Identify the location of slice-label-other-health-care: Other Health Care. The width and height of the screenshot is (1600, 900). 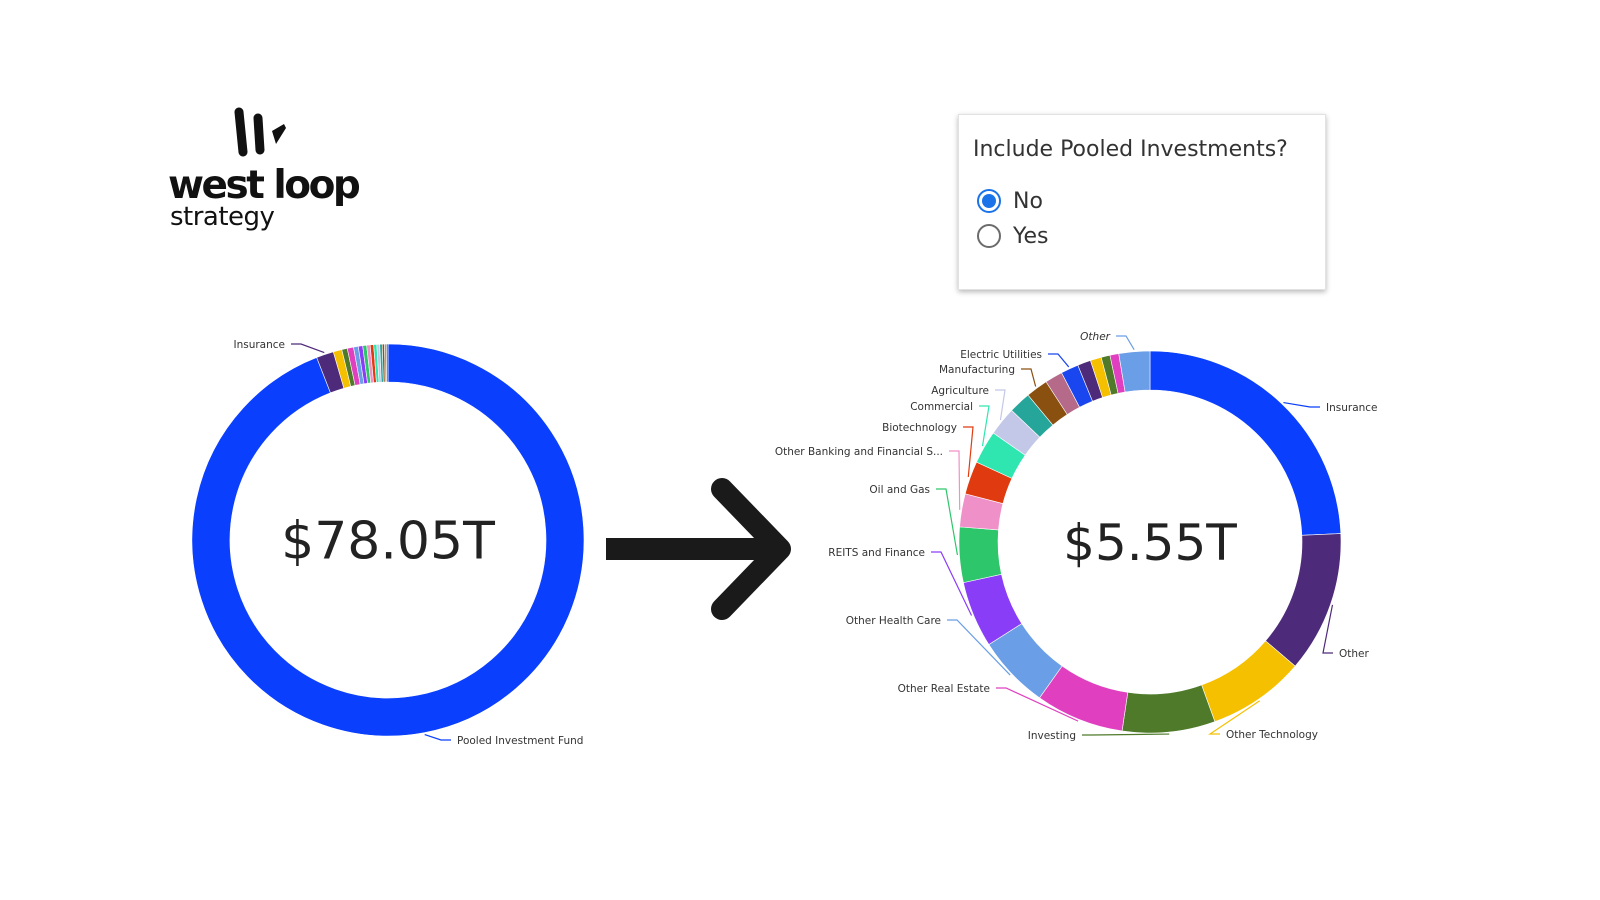
(893, 621).